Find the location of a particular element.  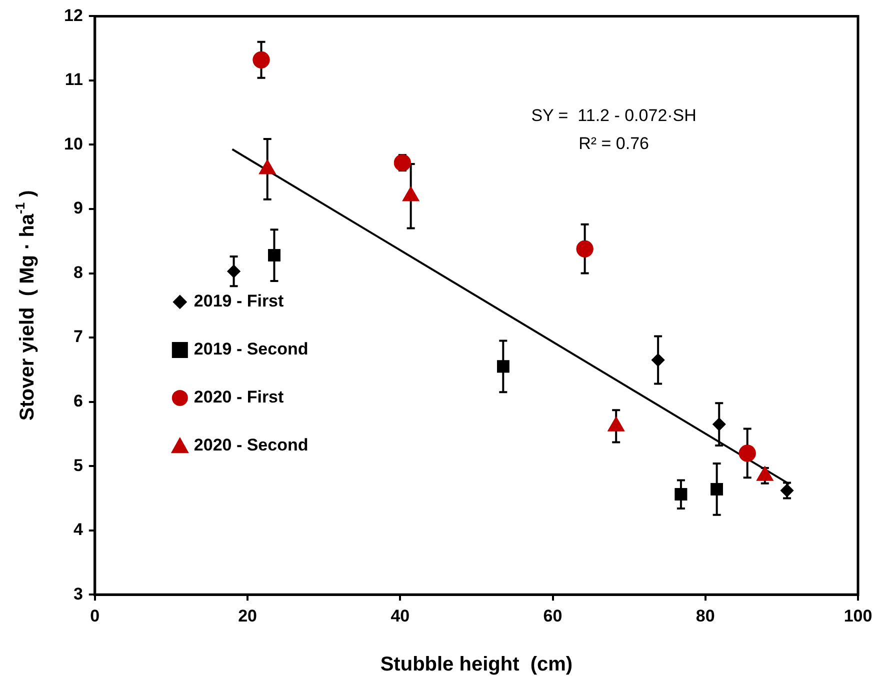

y-tick-label: 6 is located at coordinates (78, 400).